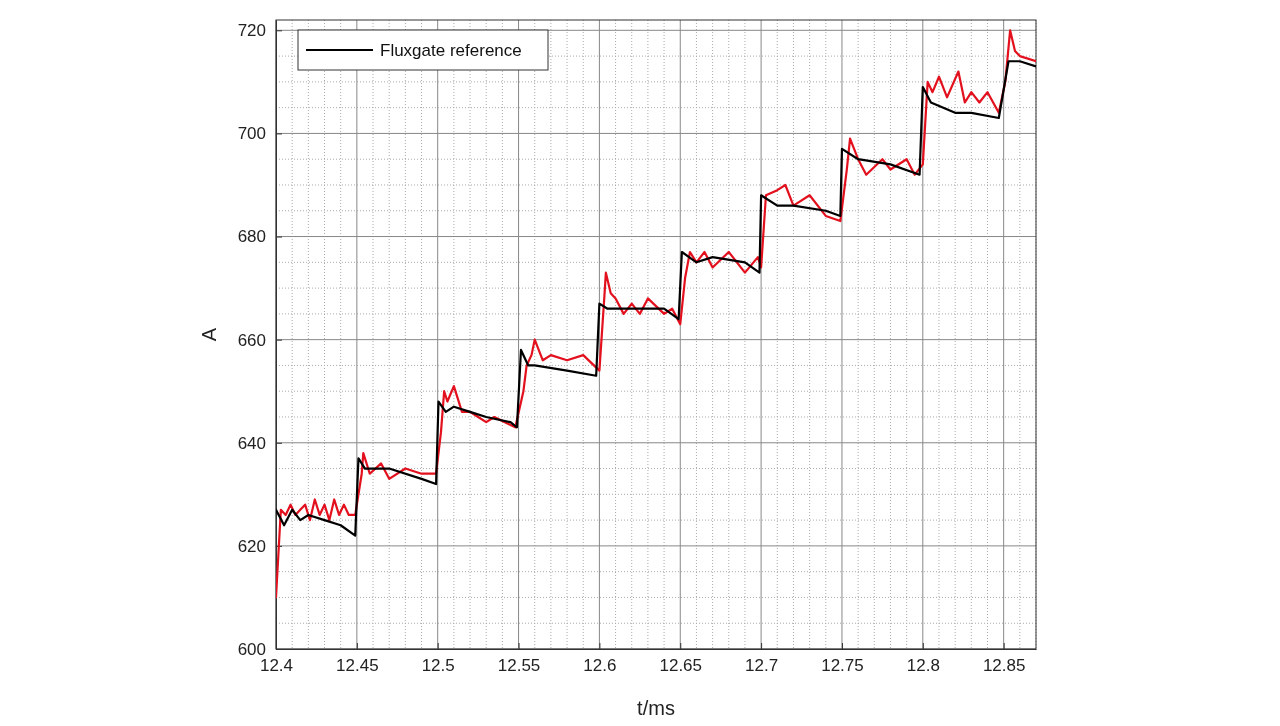 Image resolution: width=1280 pixels, height=726 pixels. Describe the element at coordinates (251, 546) in the screenshot. I see `y-tick-label: 620` at that location.